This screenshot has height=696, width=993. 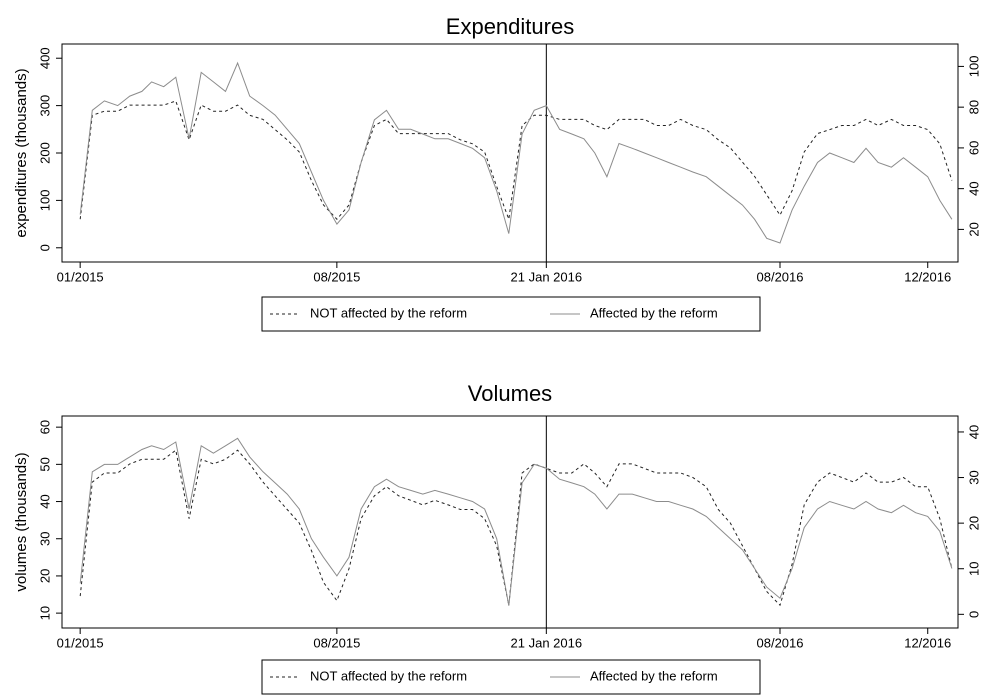 What do you see at coordinates (973, 148) in the screenshot?
I see `y2-tick-label: 60` at bounding box center [973, 148].